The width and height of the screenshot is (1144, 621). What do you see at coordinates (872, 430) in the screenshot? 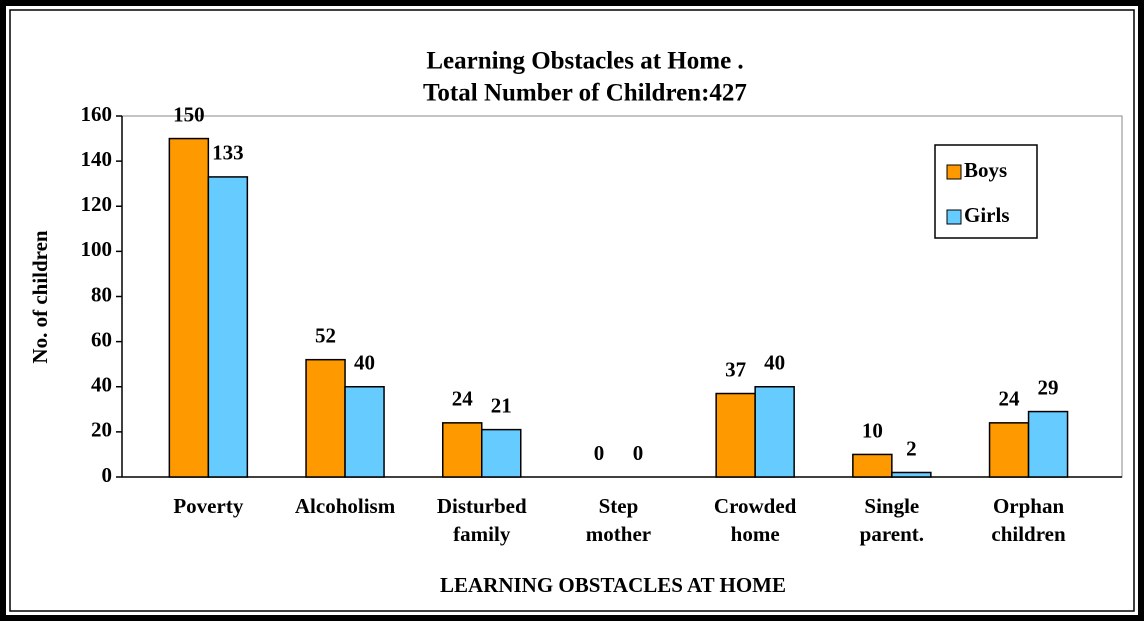
I see `value-label: 10` at bounding box center [872, 430].